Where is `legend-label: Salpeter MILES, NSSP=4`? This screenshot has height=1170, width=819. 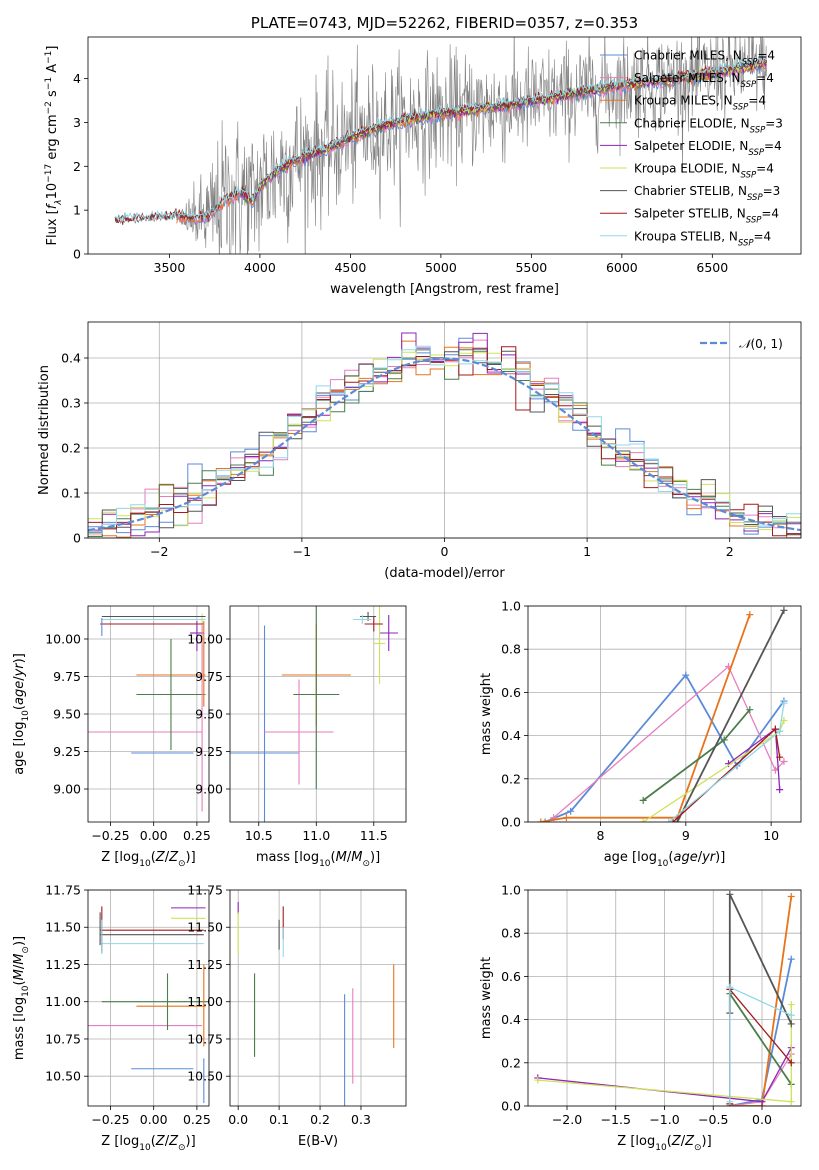
legend-label: Salpeter MILES, NSSP=4 is located at coordinates (704, 80).